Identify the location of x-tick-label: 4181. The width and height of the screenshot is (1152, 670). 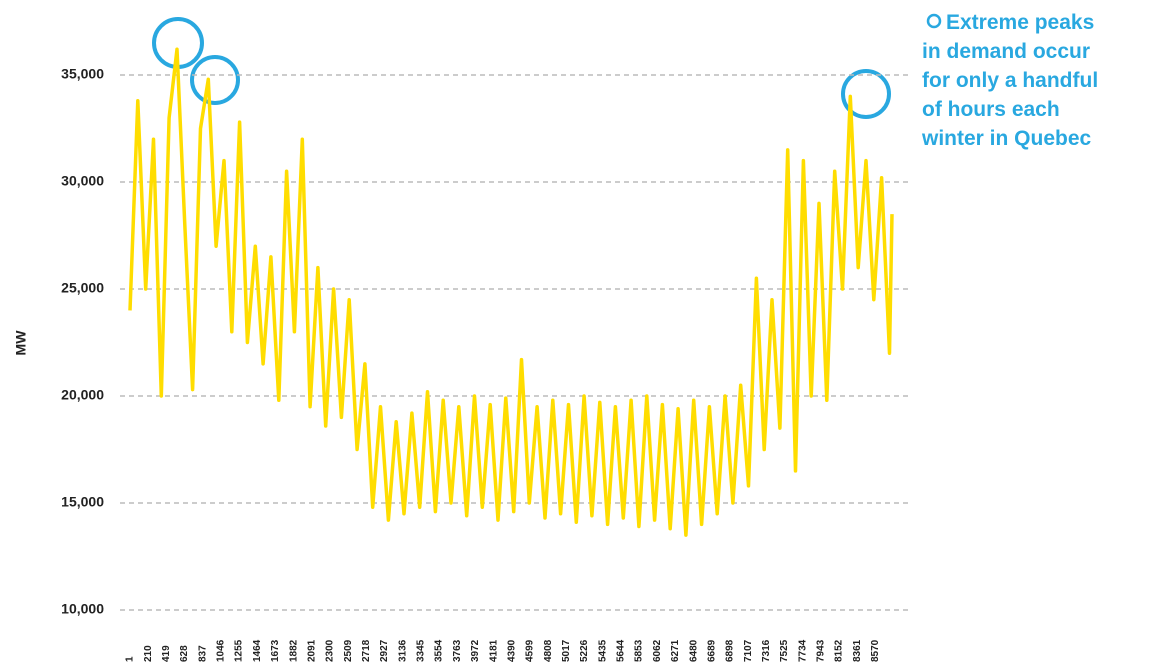
(493, 650).